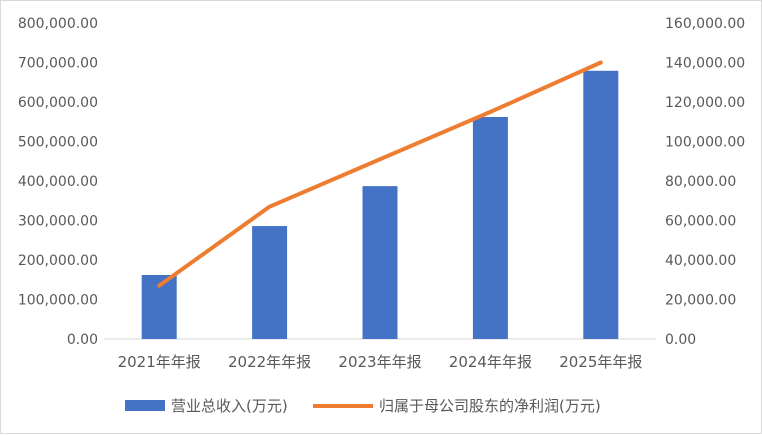 This screenshot has height=435, width=762. I want to click on left-axis-tick-label: 0.00, so click(82, 340).